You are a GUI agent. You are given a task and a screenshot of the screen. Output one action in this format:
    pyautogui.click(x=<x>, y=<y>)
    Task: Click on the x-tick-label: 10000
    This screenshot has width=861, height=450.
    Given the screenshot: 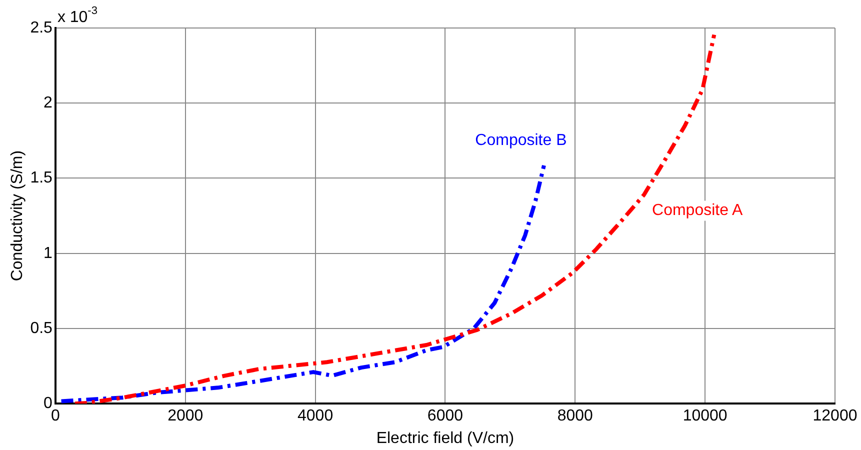 What is the action you would take?
    pyautogui.click(x=705, y=416)
    